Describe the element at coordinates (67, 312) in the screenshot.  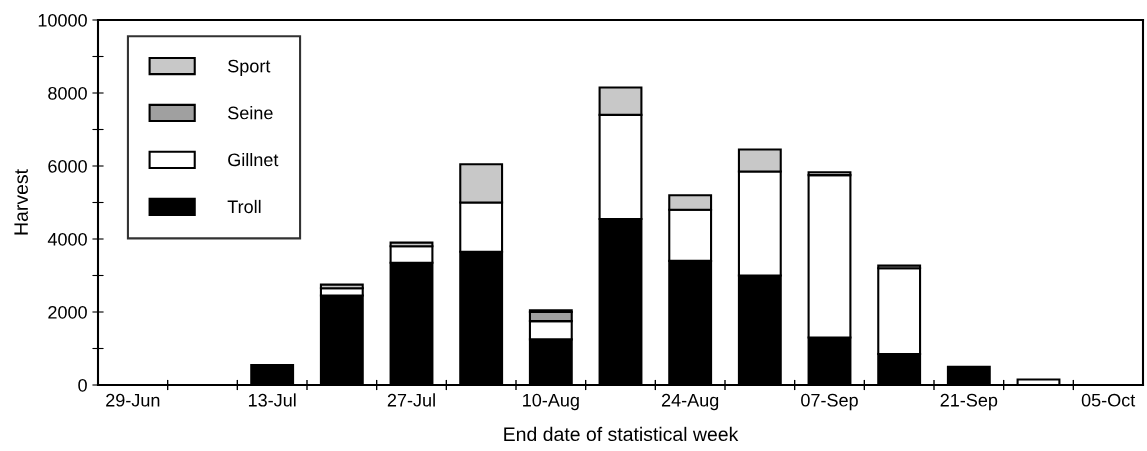
I see `y-tick-label: 2000` at that location.